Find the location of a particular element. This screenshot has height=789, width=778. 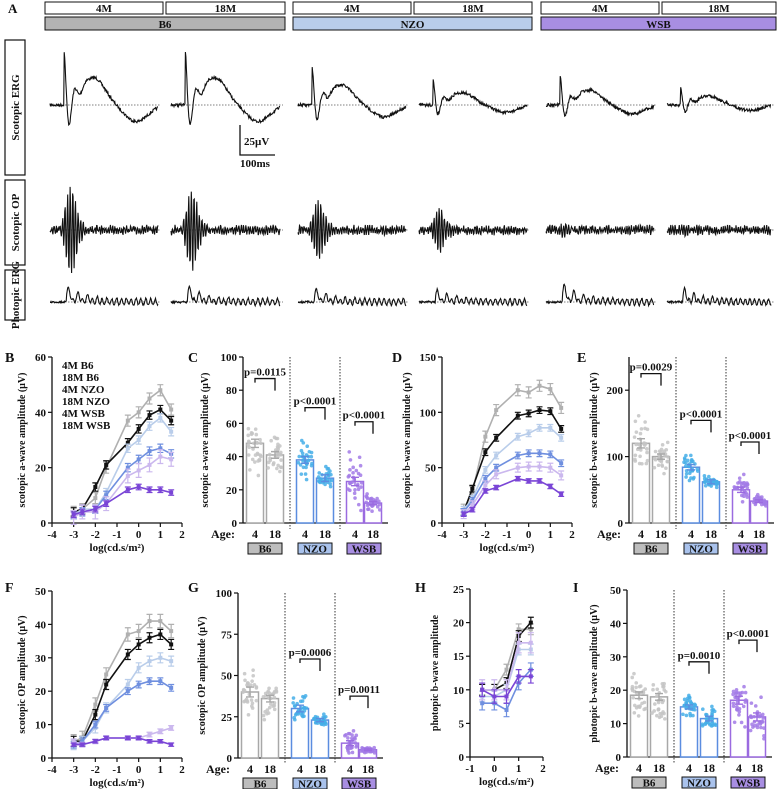

y-axis-label: scotopic b-wave amplitude (µV) is located at coordinates (407, 439).